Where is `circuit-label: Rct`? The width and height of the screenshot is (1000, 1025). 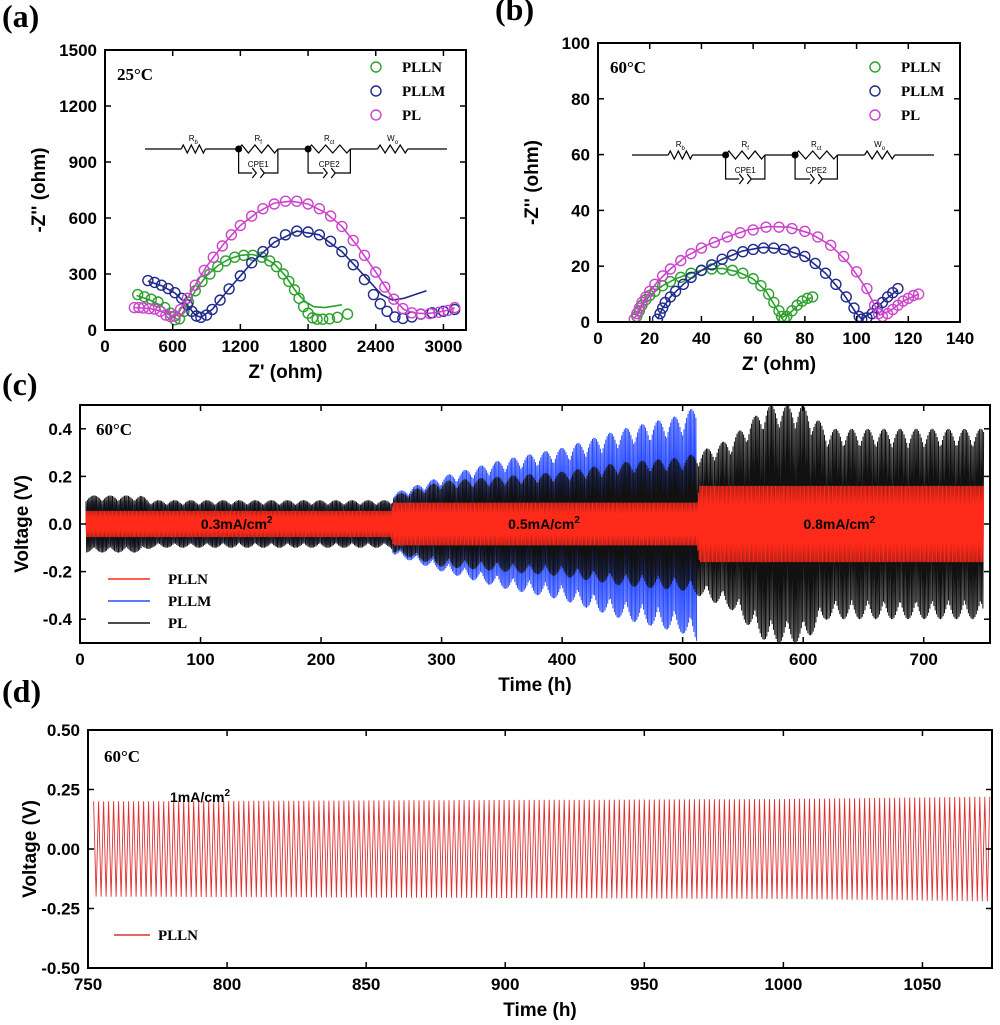 circuit-label: Rct is located at coordinates (816, 146).